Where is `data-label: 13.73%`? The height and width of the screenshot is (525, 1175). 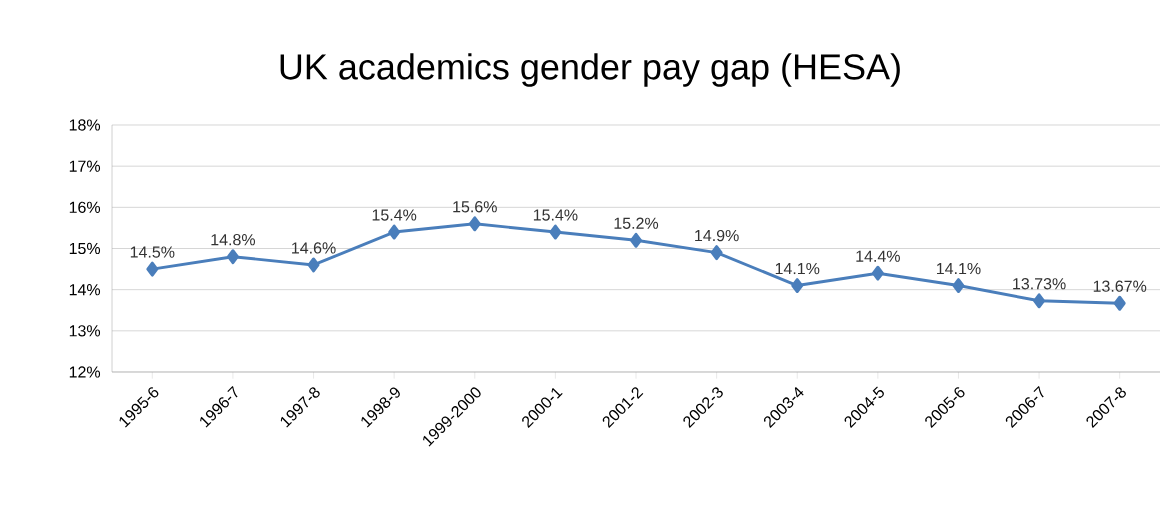 data-label: 13.73% is located at coordinates (1039, 284).